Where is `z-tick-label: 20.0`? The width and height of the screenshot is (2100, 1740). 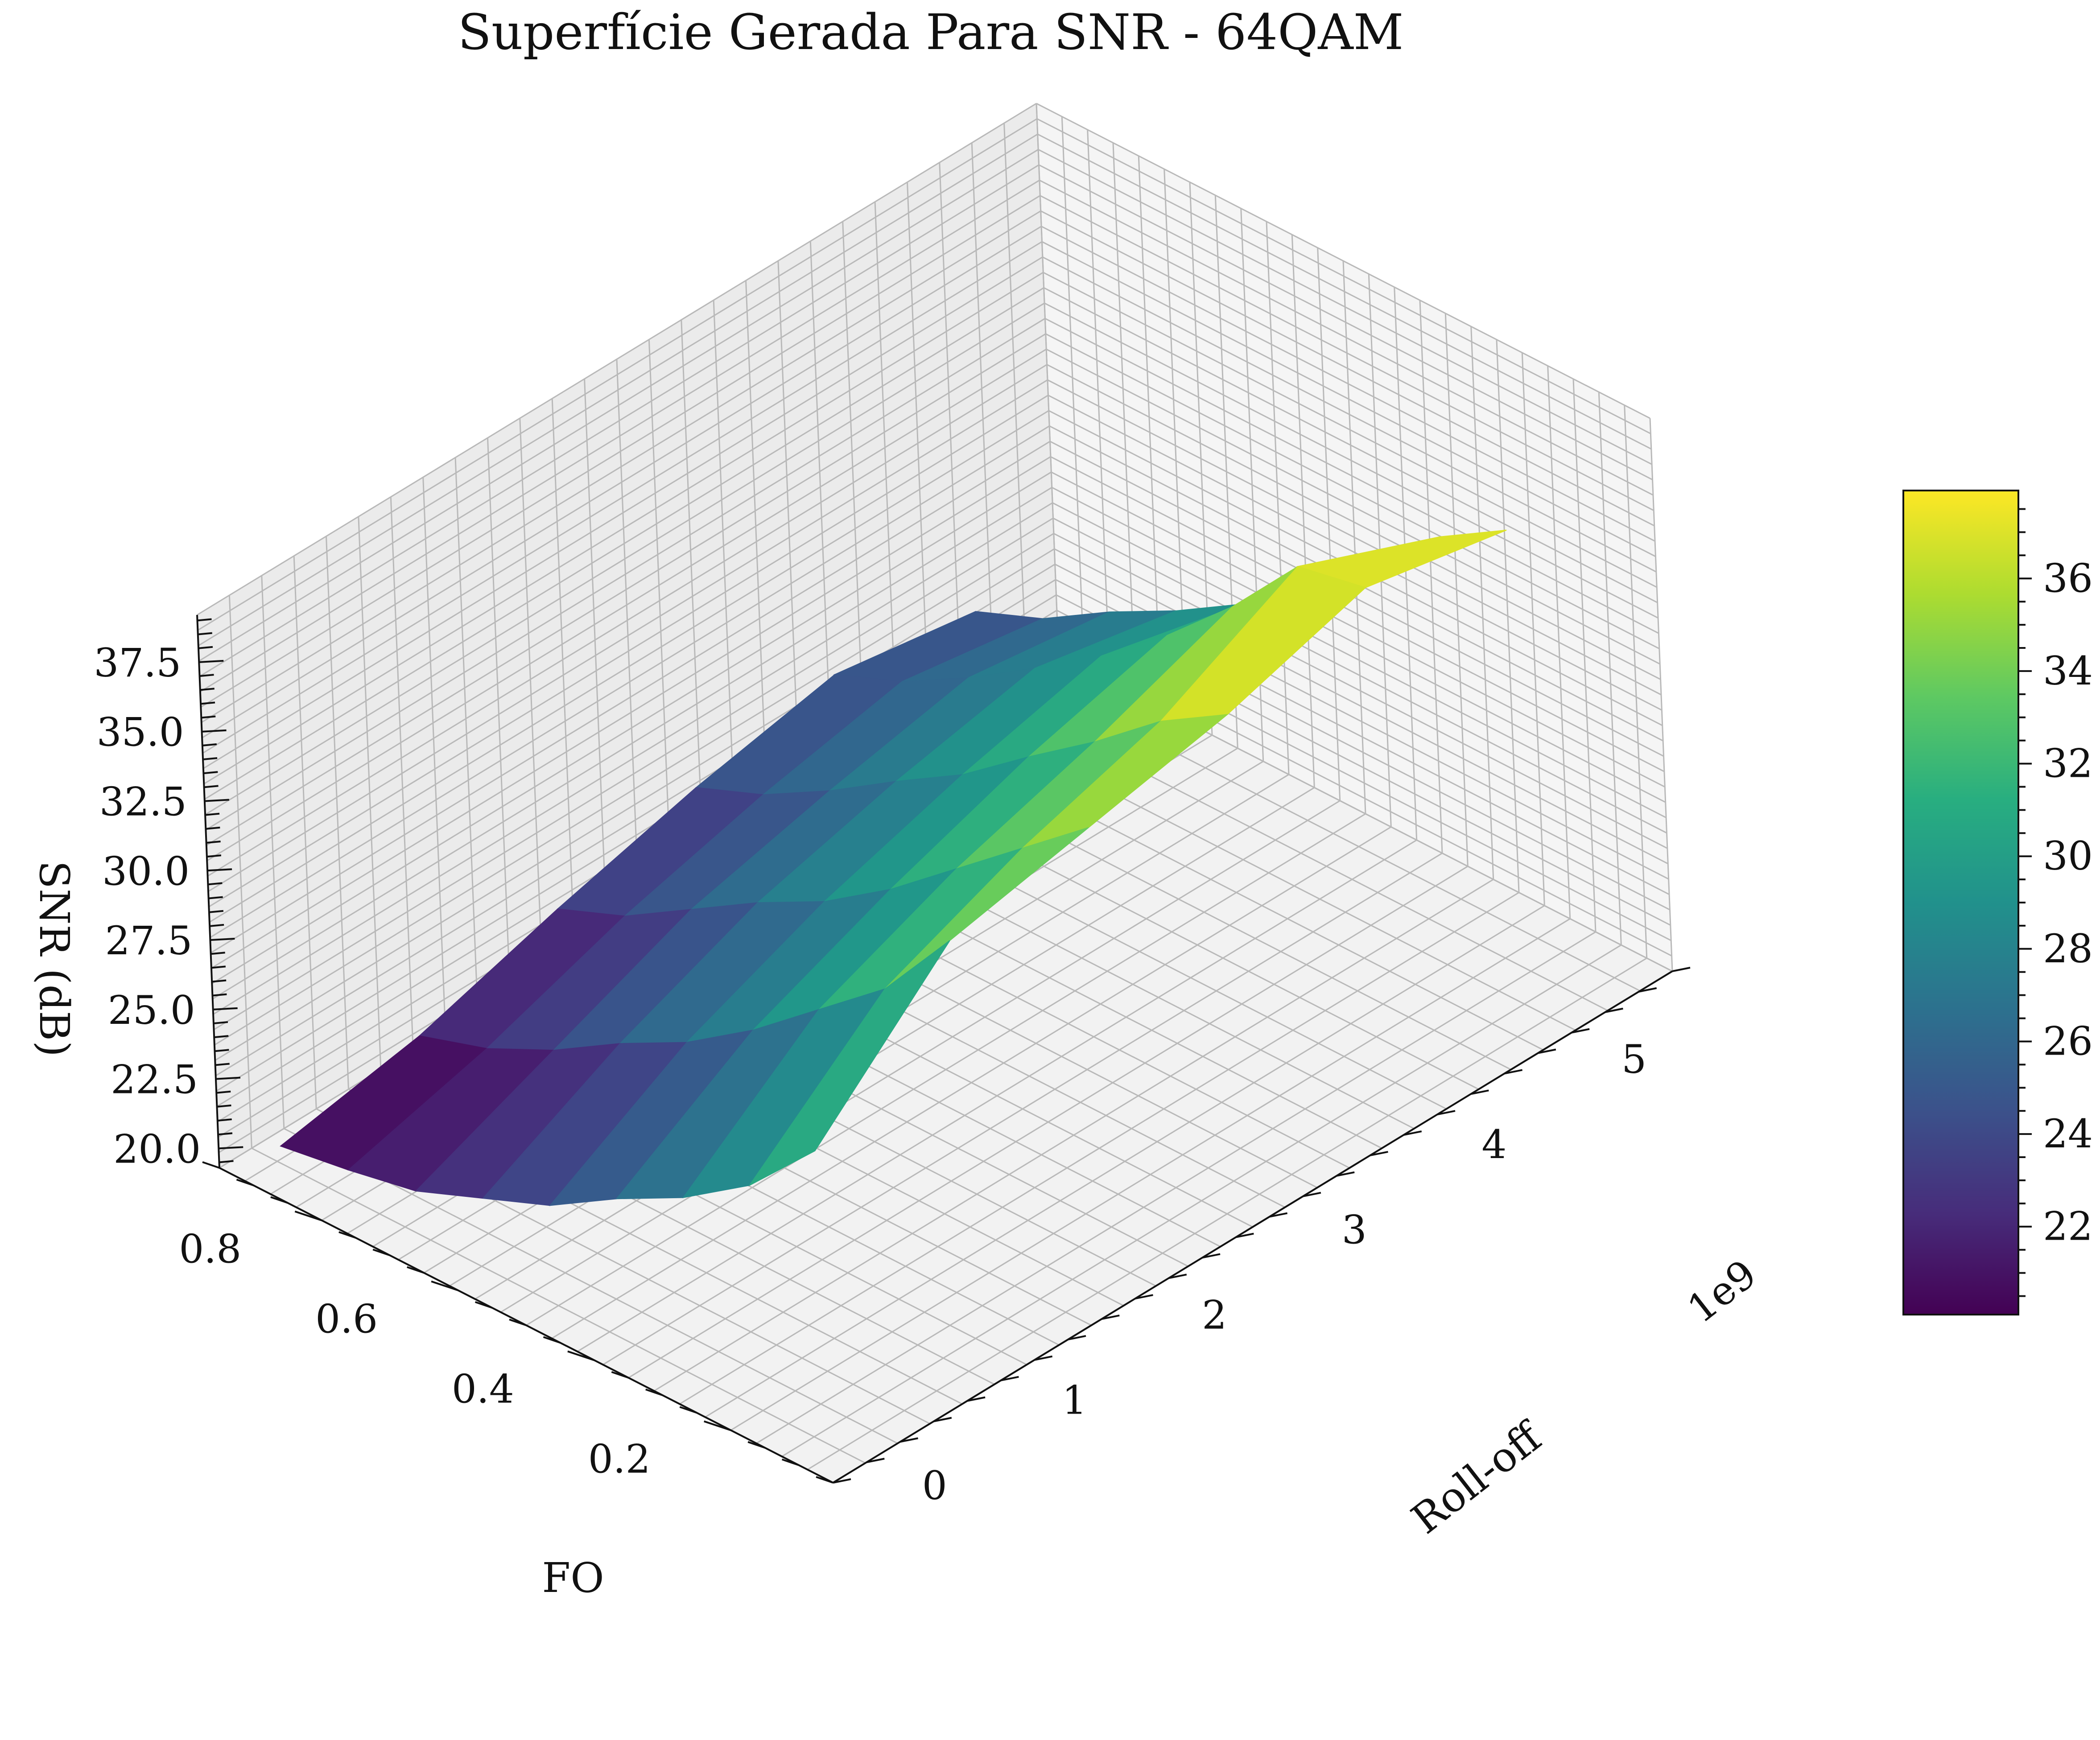 z-tick-label: 20.0 is located at coordinates (157, 1149).